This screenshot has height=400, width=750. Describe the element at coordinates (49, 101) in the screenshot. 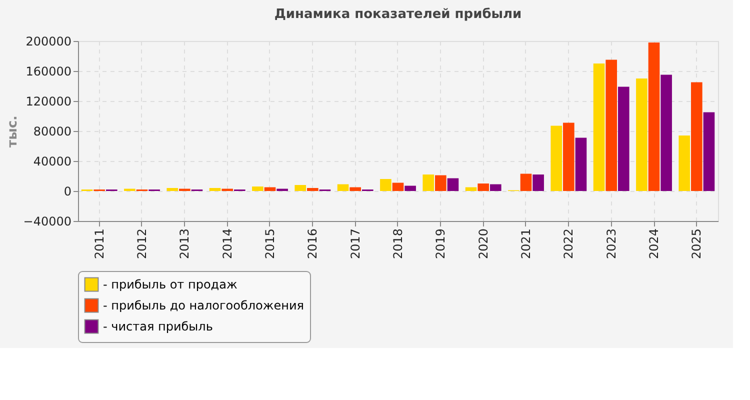

I see `y-tick-label: 120000` at that location.